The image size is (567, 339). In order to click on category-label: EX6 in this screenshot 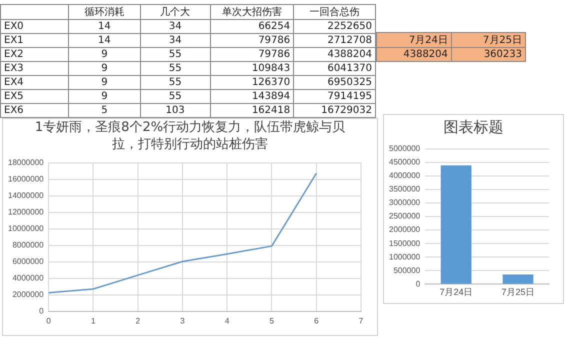, I will do `click(14, 110)`.